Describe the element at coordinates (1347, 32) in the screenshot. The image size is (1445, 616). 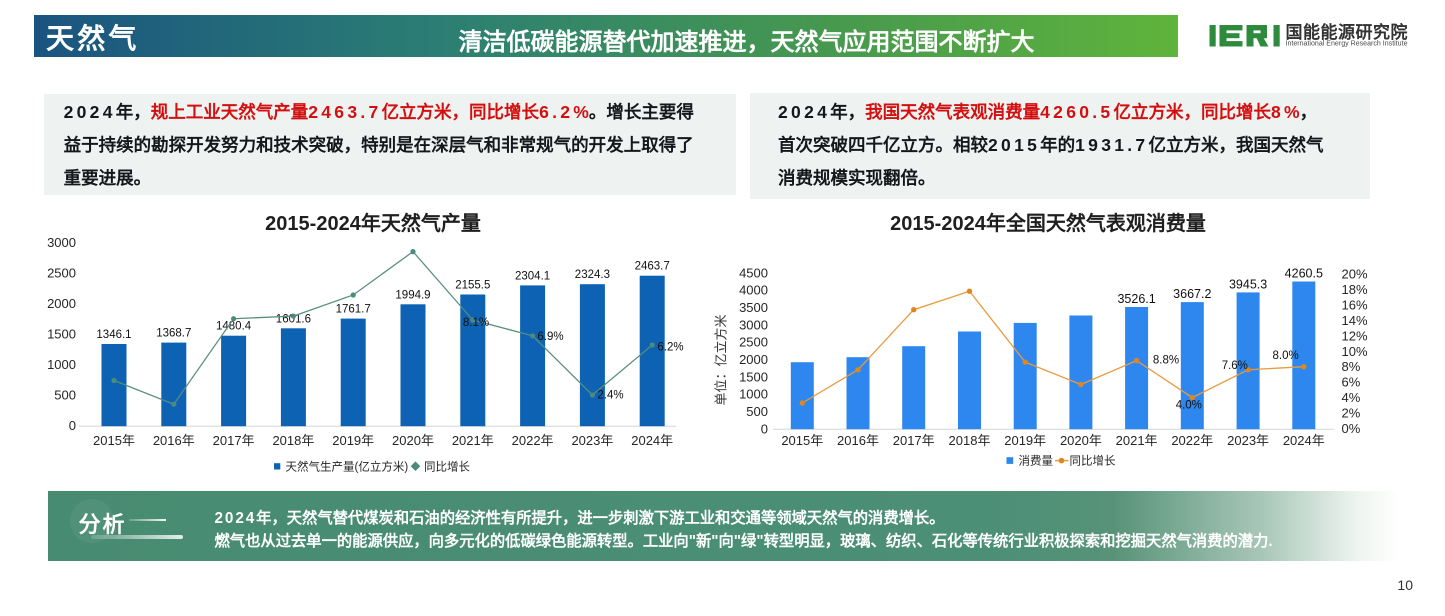
I see `svg-text: 国能能源研究院` at that location.